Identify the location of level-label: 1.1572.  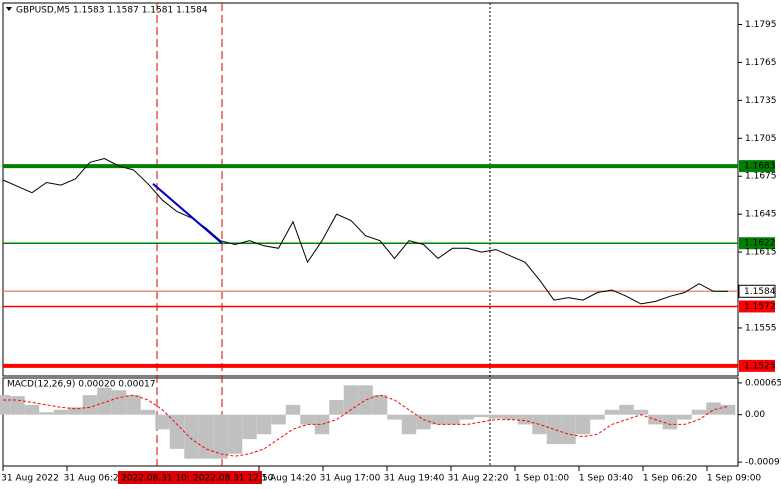
(760, 307).